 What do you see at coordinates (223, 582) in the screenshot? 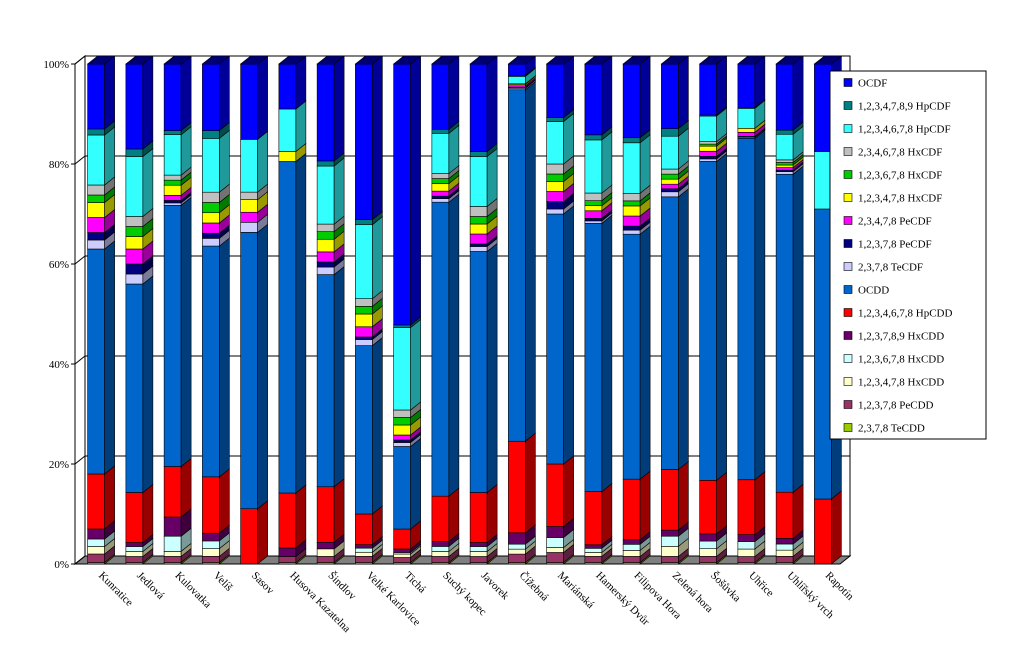
I see `x-category-label: Velíš` at bounding box center [223, 582].